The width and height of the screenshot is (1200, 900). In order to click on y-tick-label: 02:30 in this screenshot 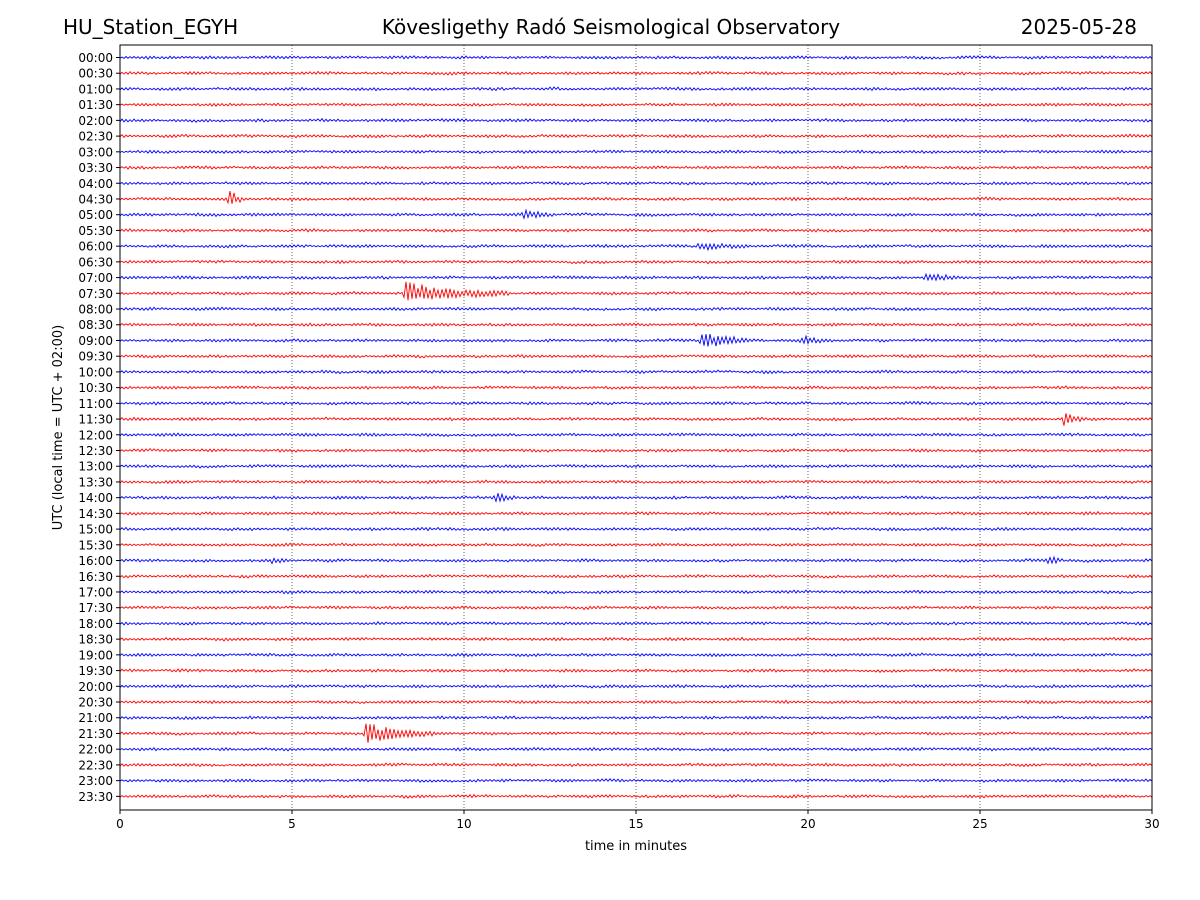, I will do `click(95, 137)`.